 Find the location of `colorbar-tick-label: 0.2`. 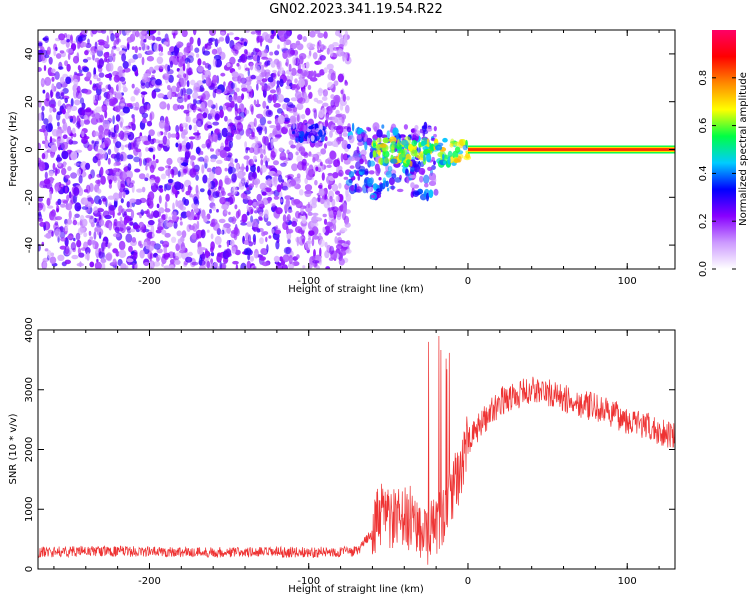

colorbar-tick-label: 0.2 is located at coordinates (703, 221).